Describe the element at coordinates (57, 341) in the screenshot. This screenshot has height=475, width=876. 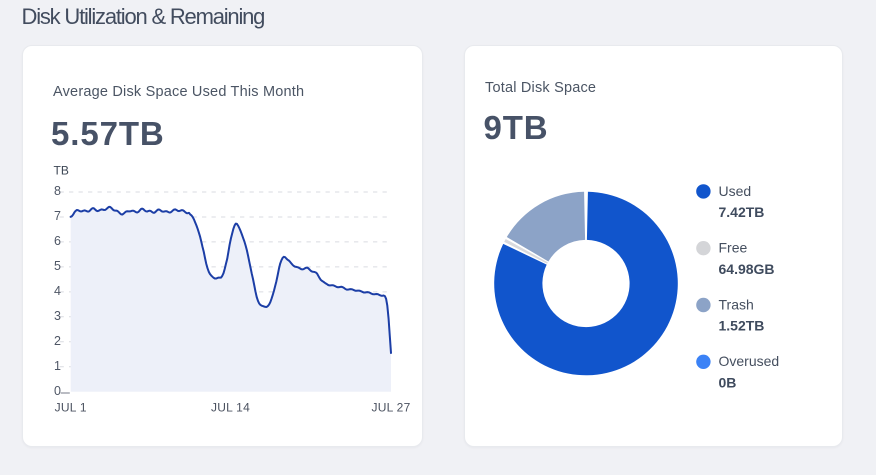
I see `svg-text: 2` at that location.